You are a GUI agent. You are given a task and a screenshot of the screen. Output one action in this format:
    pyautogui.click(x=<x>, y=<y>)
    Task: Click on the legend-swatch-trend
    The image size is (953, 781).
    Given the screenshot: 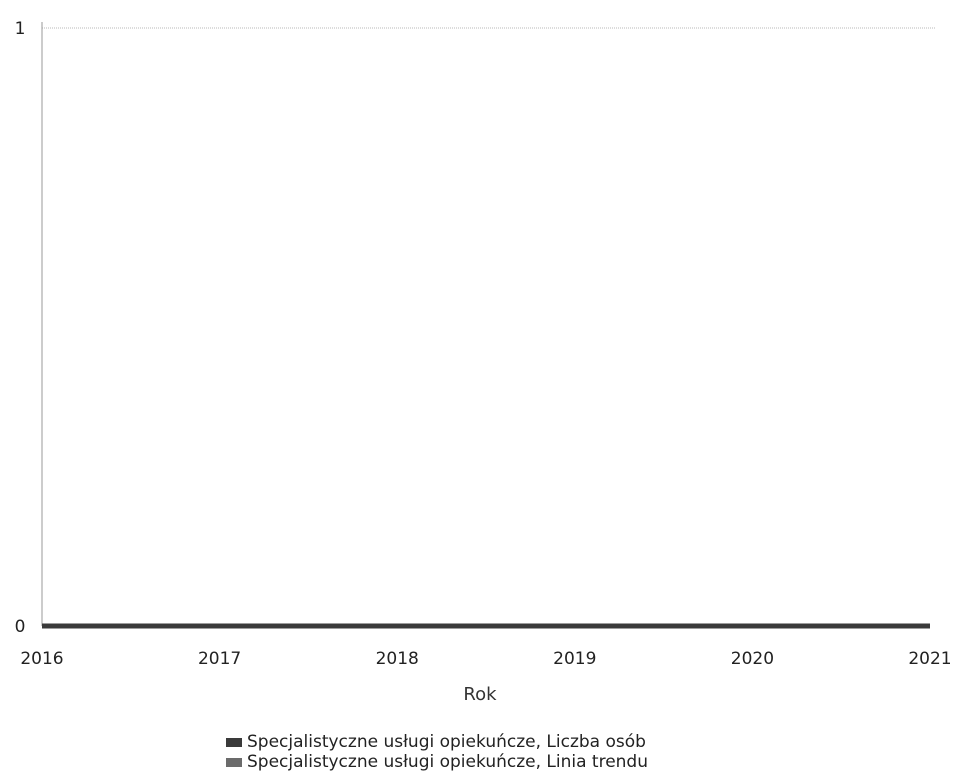 What is the action you would take?
    pyautogui.click(x=234, y=762)
    